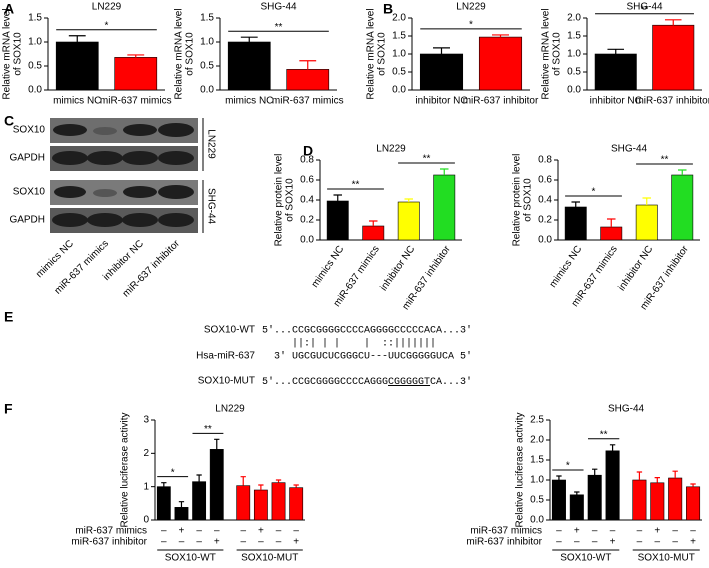 Image resolution: width=709 pixels, height=568 pixels. I want to click on sequence: 5'...CCGCGGGGCCCCAGGGGCCCCCACA...3', so click(367, 331).